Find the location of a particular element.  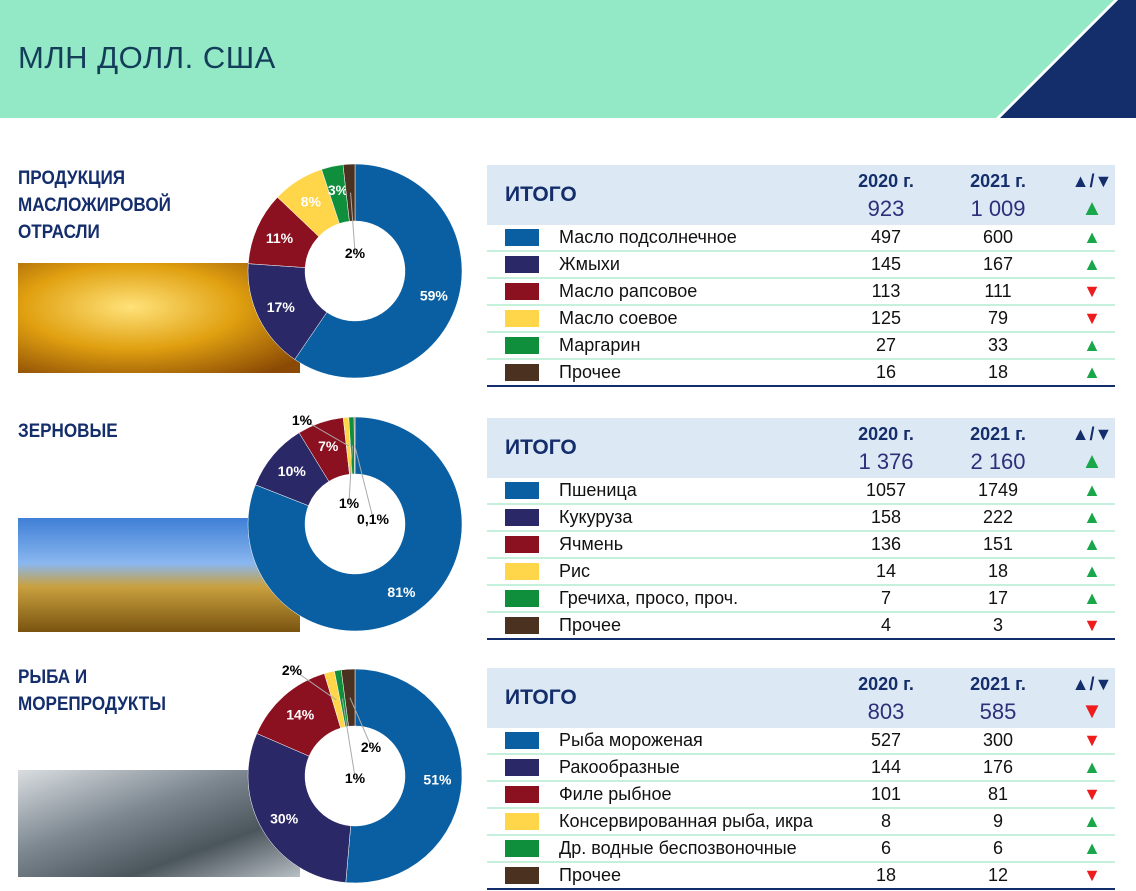

table-header: ИТОГО 2020 г. 2021 г. ▲/▼ 923 1 009 ▲ is located at coordinates (801, 195).